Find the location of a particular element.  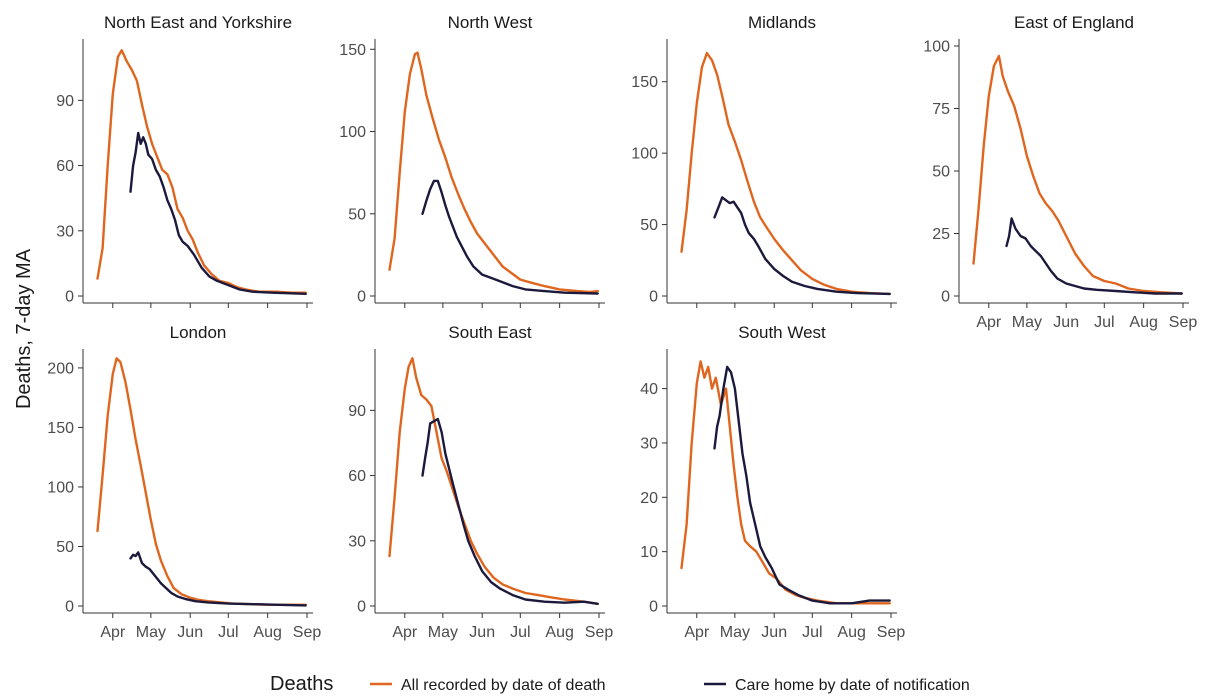

panel: South West 0 10 20 30 40 Apr May Jun Jul Aug Sep is located at coordinates (772, 482).